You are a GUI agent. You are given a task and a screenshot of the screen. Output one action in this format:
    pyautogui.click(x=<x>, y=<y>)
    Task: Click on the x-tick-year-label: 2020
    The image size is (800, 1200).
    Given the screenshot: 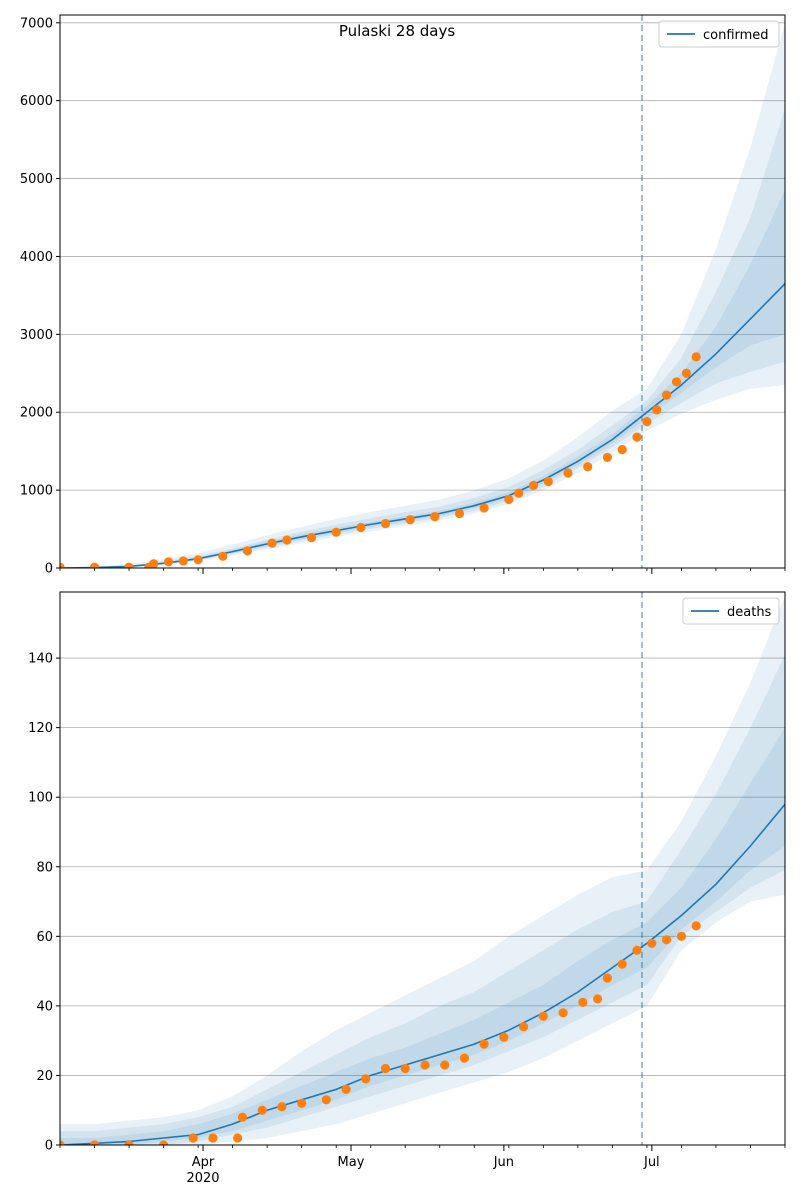 What is the action you would take?
    pyautogui.click(x=202, y=1178)
    